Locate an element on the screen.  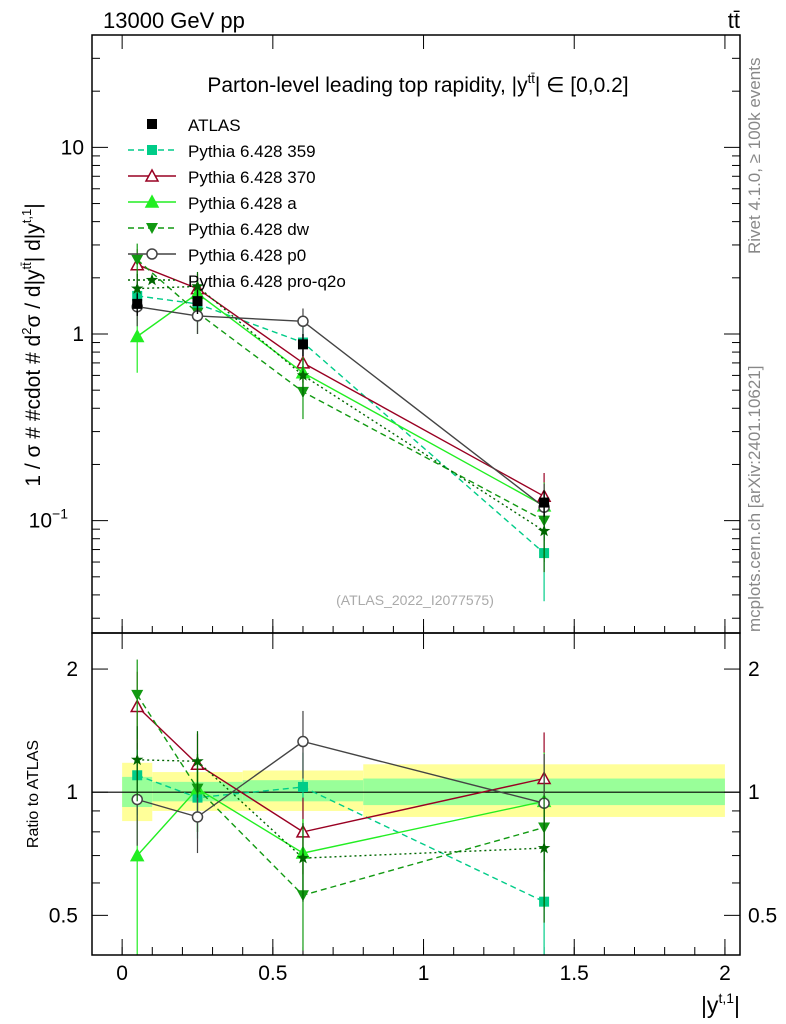
ylabel-part-0: 1 / σ # #cdot # d is located at coordinates (33, 411).